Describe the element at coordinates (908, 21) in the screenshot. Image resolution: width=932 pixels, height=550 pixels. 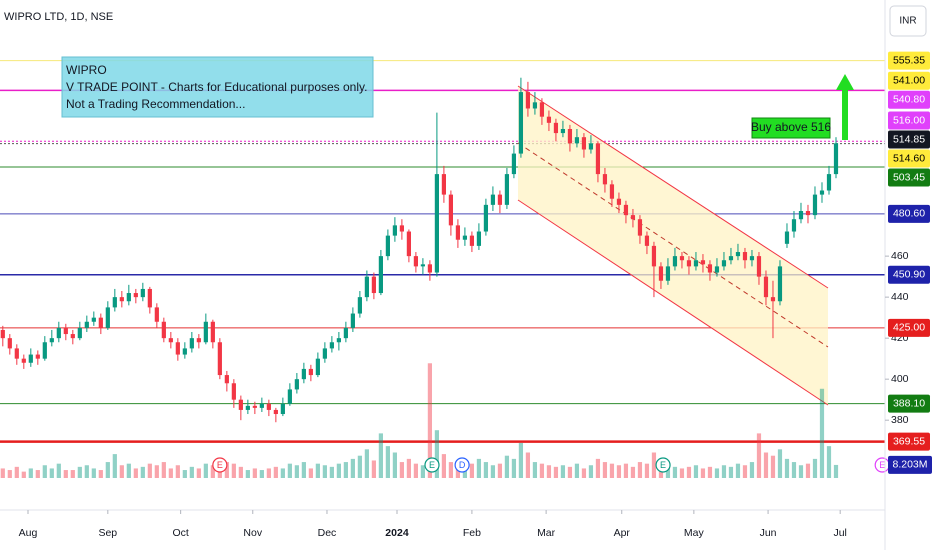
I see `currency-box` at that location.